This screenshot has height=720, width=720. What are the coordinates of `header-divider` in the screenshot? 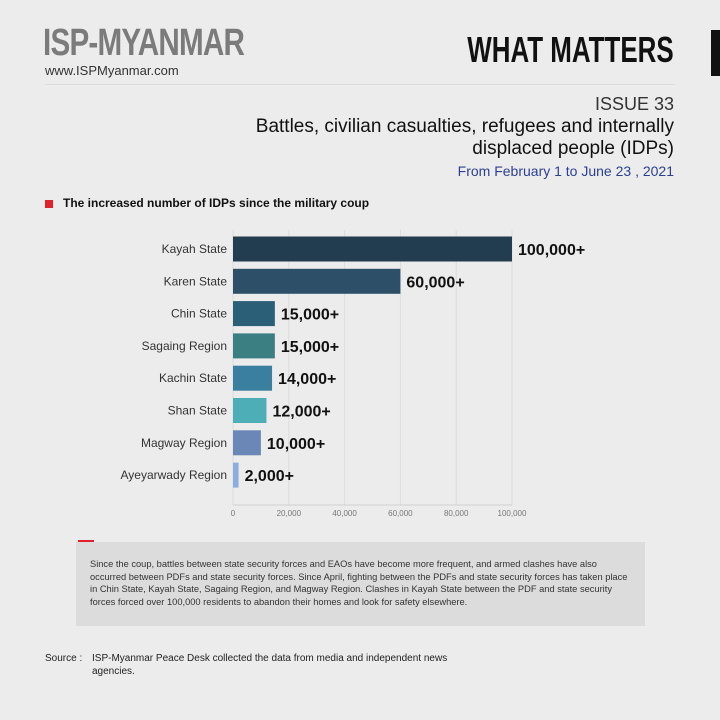 It's located at (360, 84).